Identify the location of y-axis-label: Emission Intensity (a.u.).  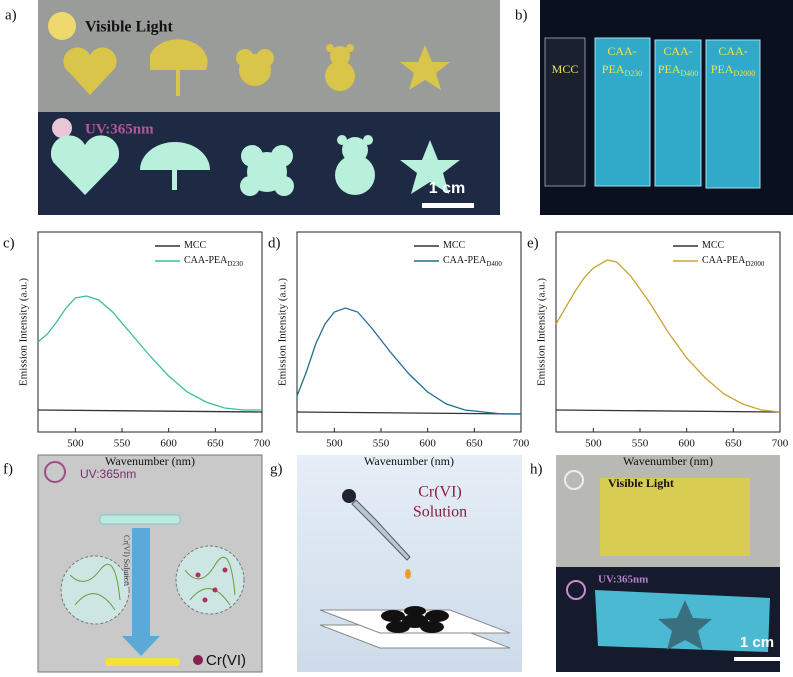
(24, 332).